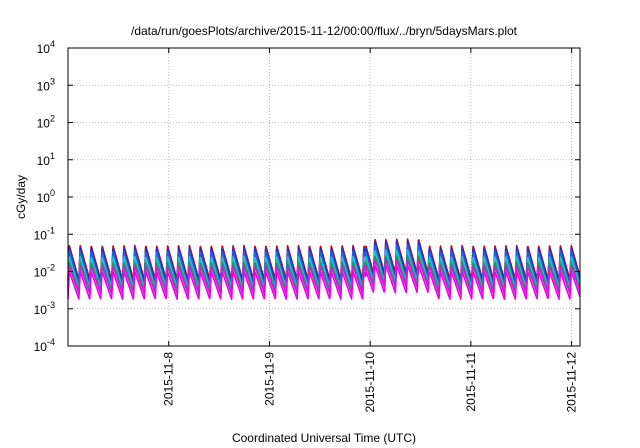 The width and height of the screenshot is (640, 448). Describe the element at coordinates (44, 271) in the screenshot. I see `y-tick-label: 10⁻²` at that location.